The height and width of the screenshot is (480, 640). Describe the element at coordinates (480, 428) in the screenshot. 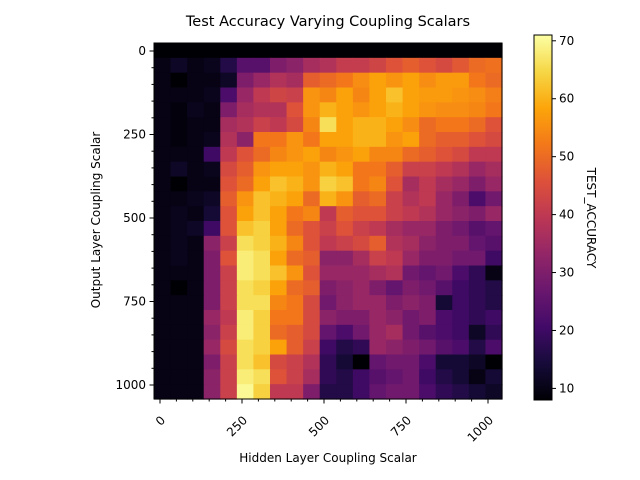

I see `x-tick-label: 1000` at that location.